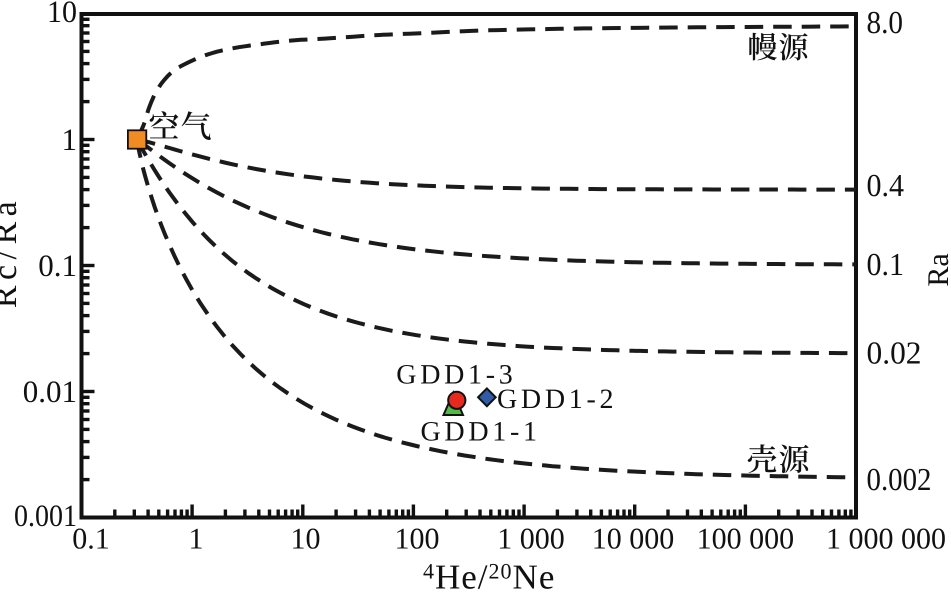  Describe the element at coordinates (456, 375) in the screenshot. I see `svg-text: GDD1-3` at that location.